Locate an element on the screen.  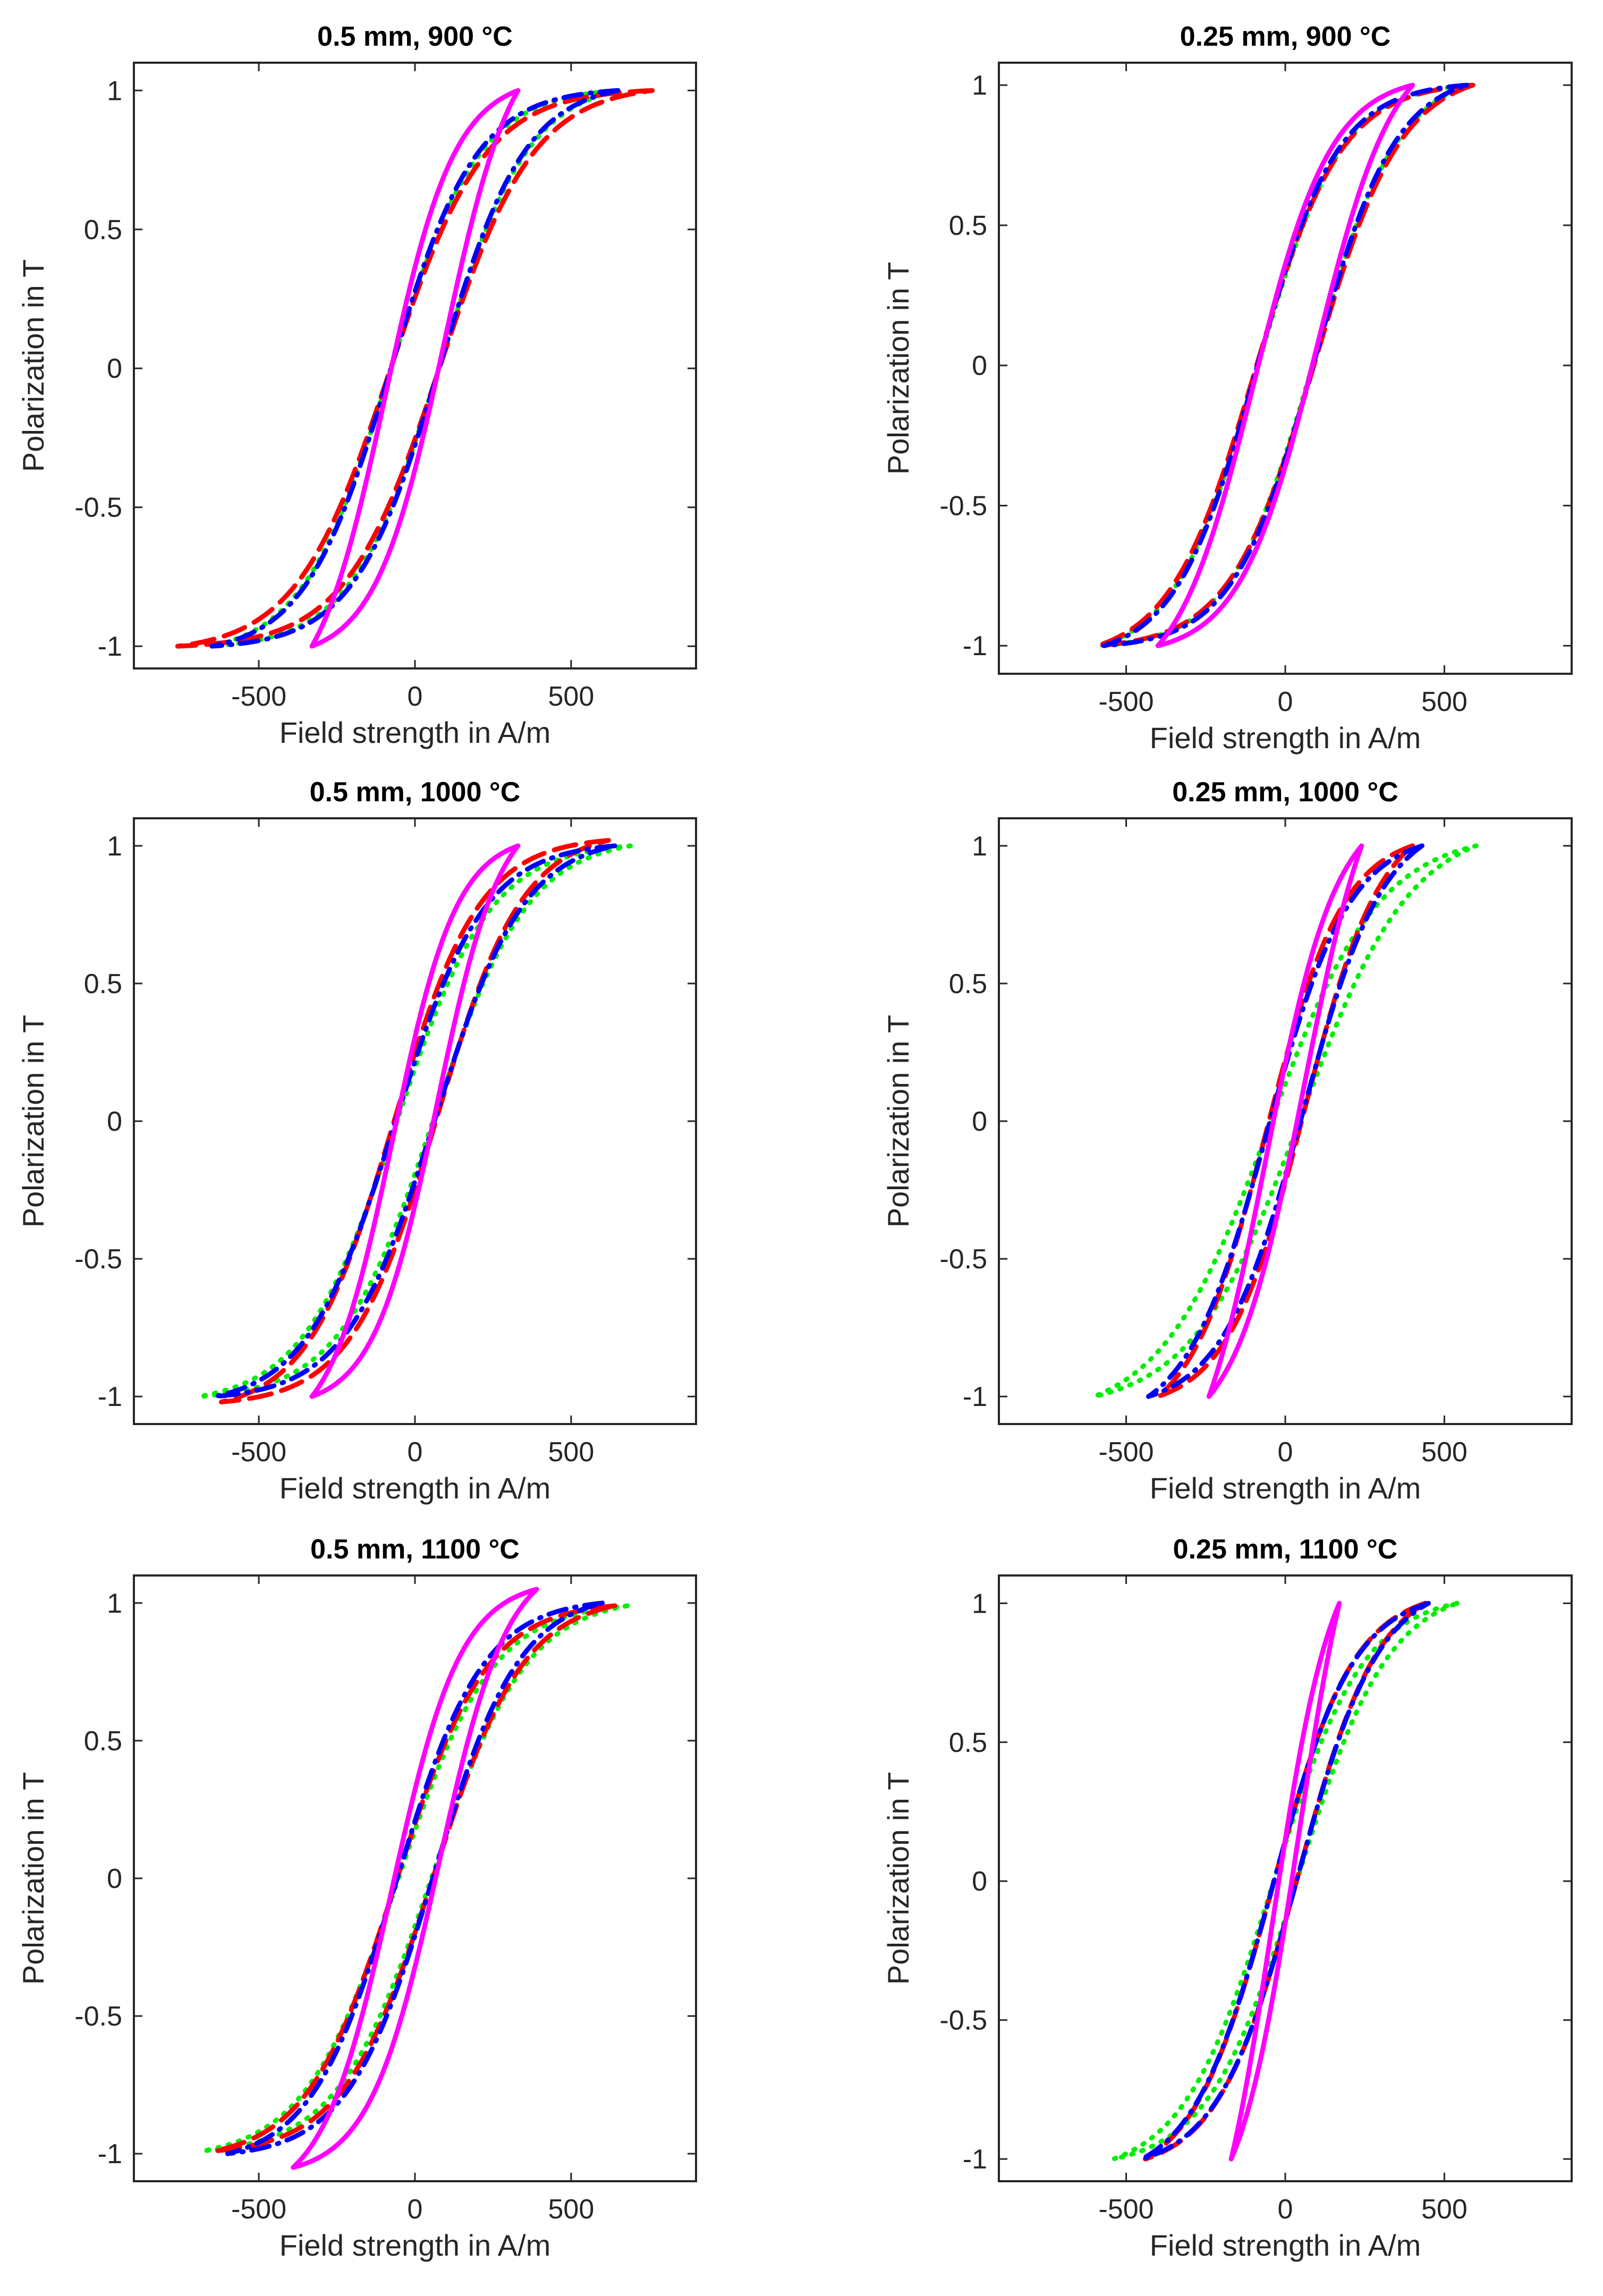
chart-title: 0.5 mm, 1000 °C is located at coordinates (415, 792).